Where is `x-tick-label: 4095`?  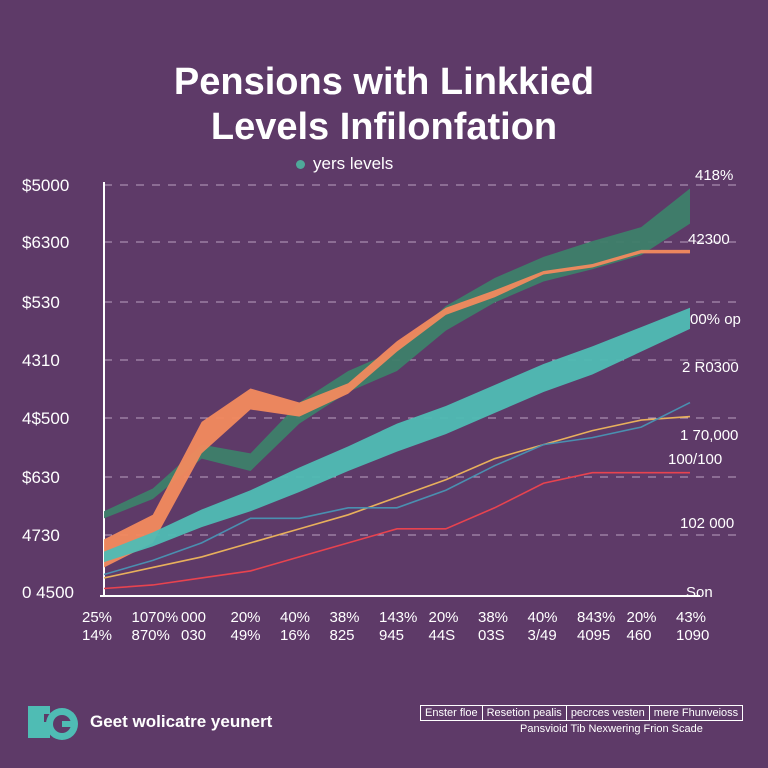
x-tick-label: 4095 is located at coordinates (593, 635).